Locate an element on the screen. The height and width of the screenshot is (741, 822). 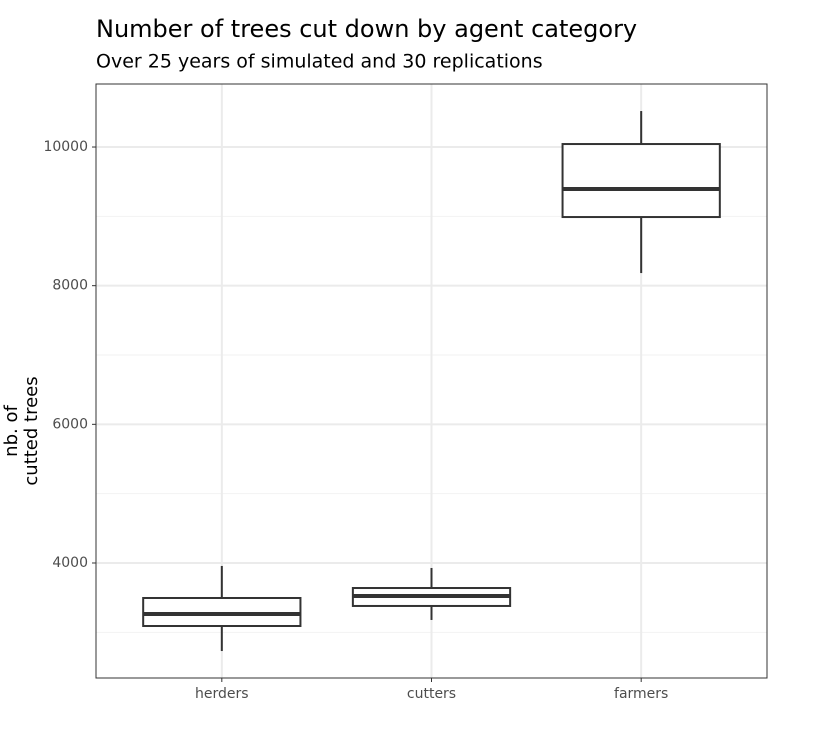
y-tick-label: 8000 is located at coordinates (70, 286).